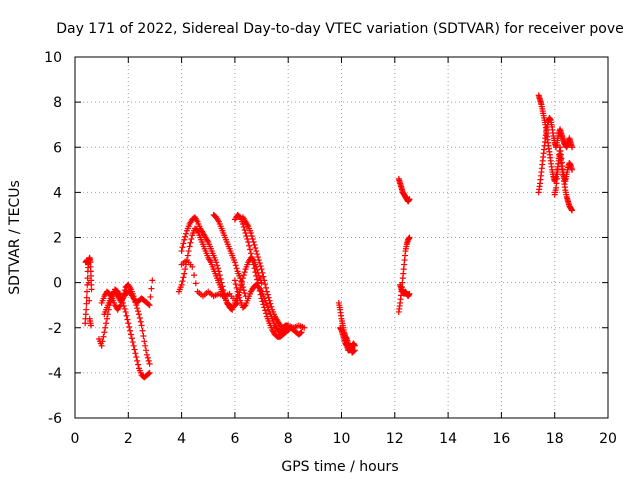  What do you see at coordinates (555, 439) in the screenshot?
I see `x-tick-label: 18` at bounding box center [555, 439].